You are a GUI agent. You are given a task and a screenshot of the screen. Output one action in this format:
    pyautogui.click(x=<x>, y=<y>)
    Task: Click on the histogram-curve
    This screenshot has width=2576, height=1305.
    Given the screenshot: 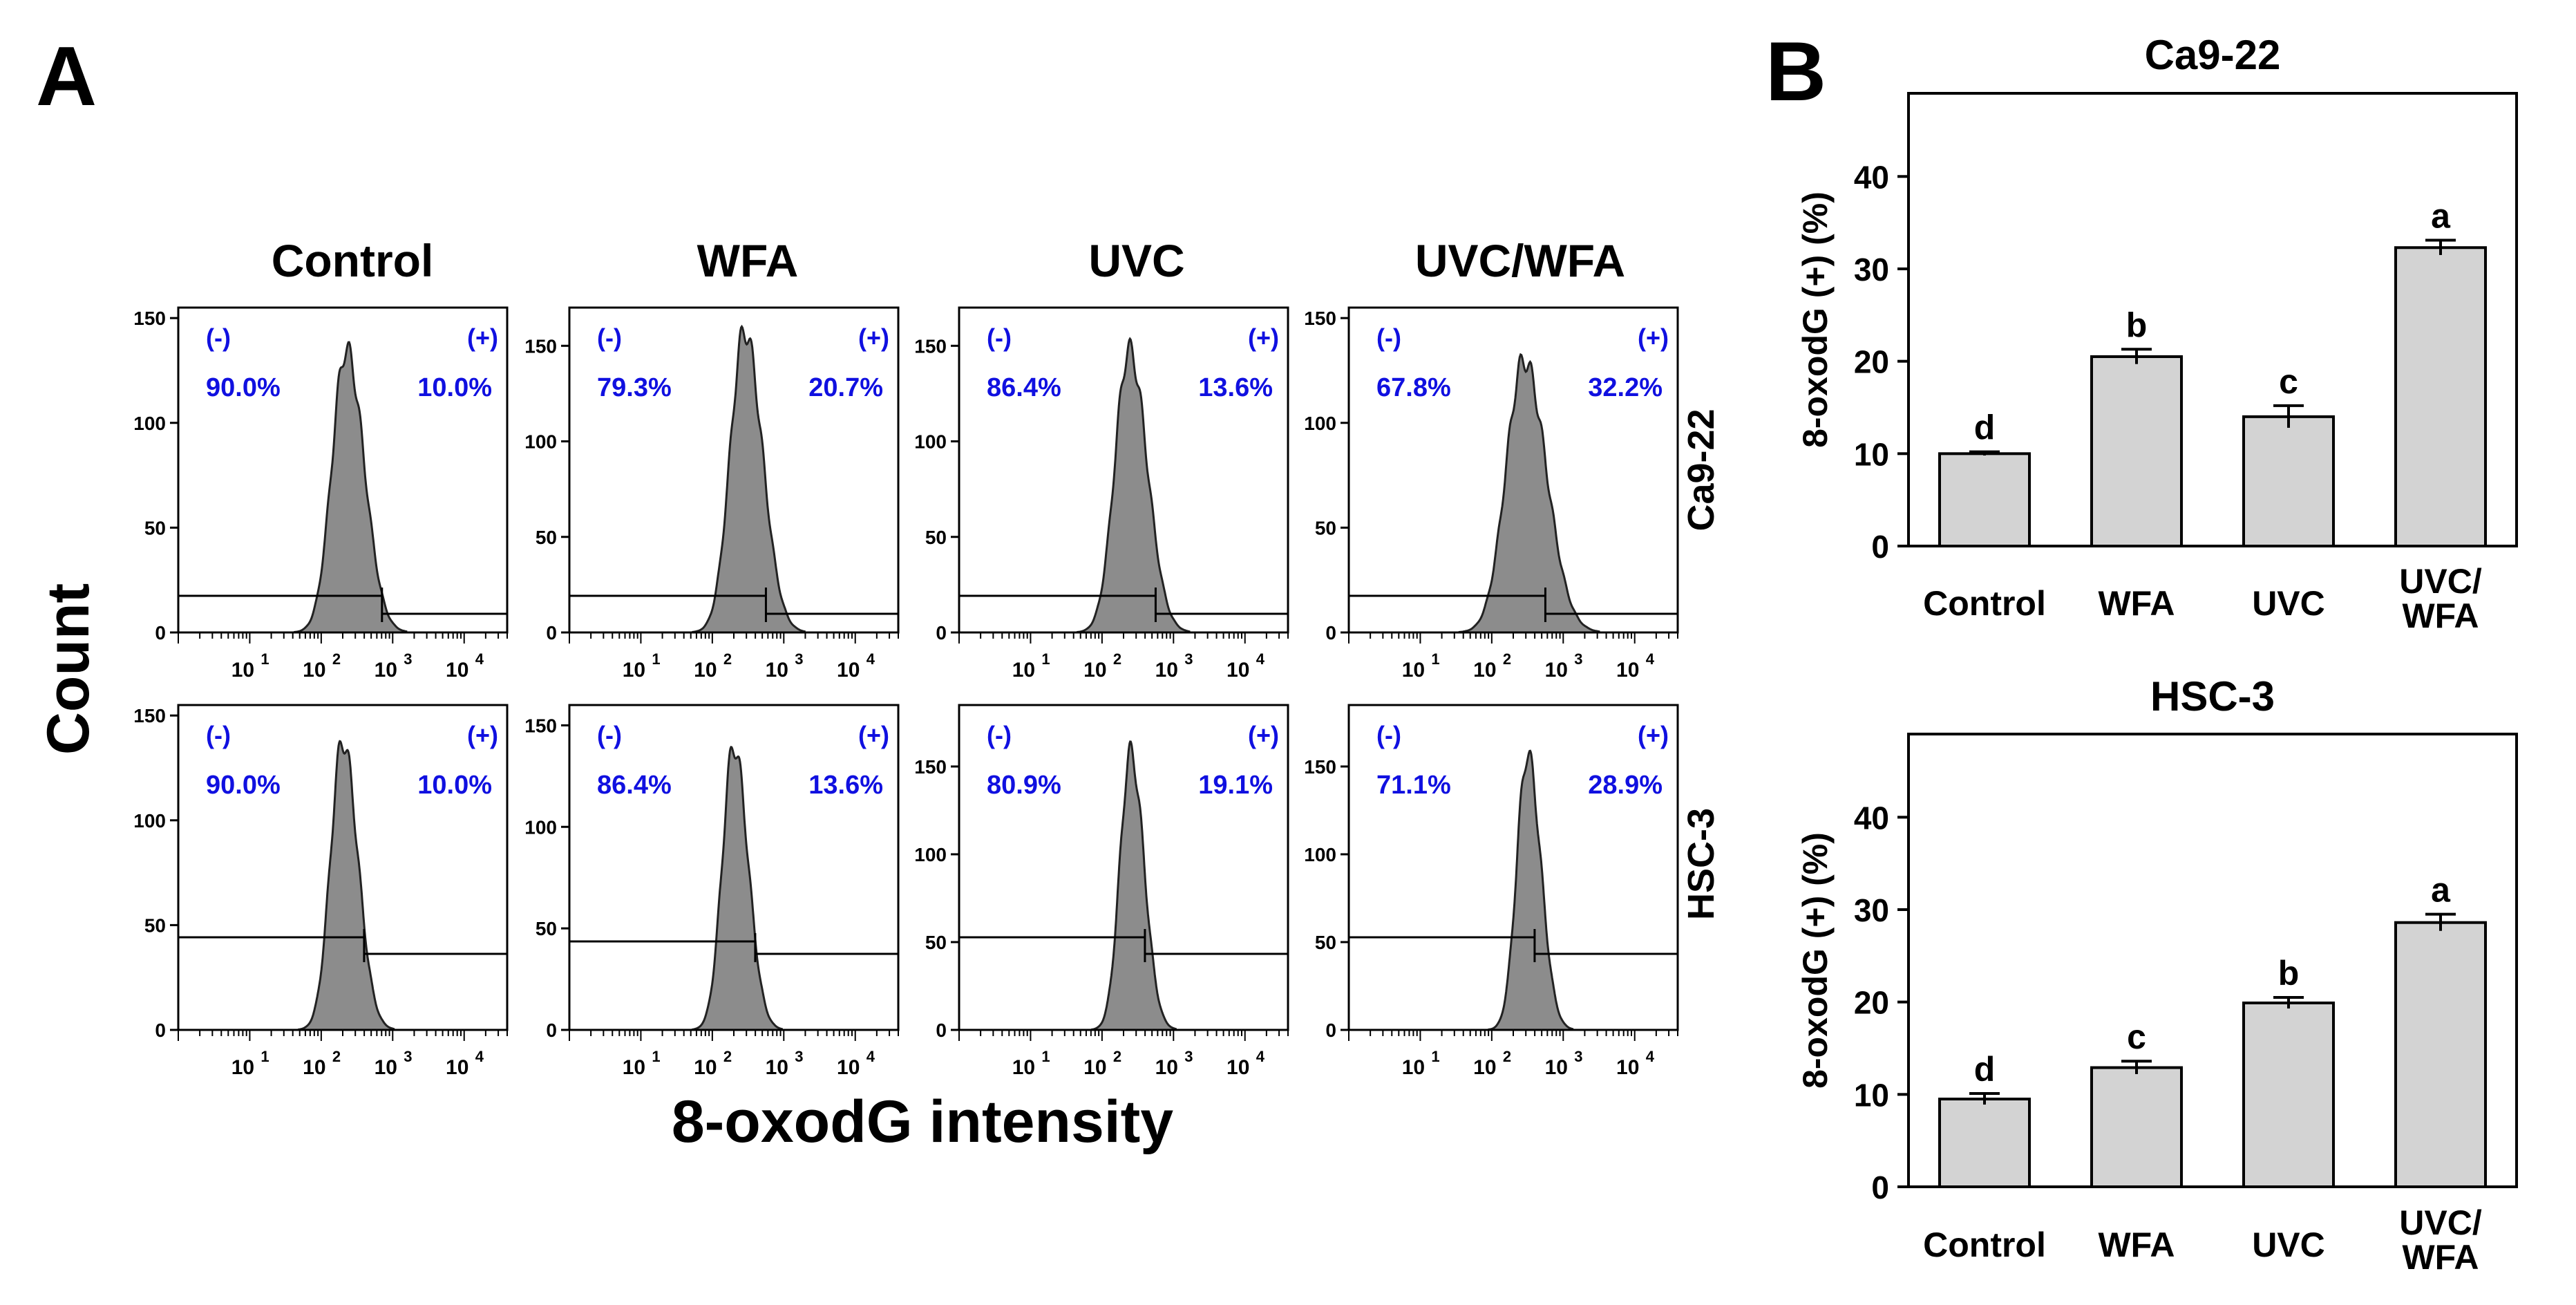 What is the action you would take?
    pyautogui.click(x=1531, y=890)
    